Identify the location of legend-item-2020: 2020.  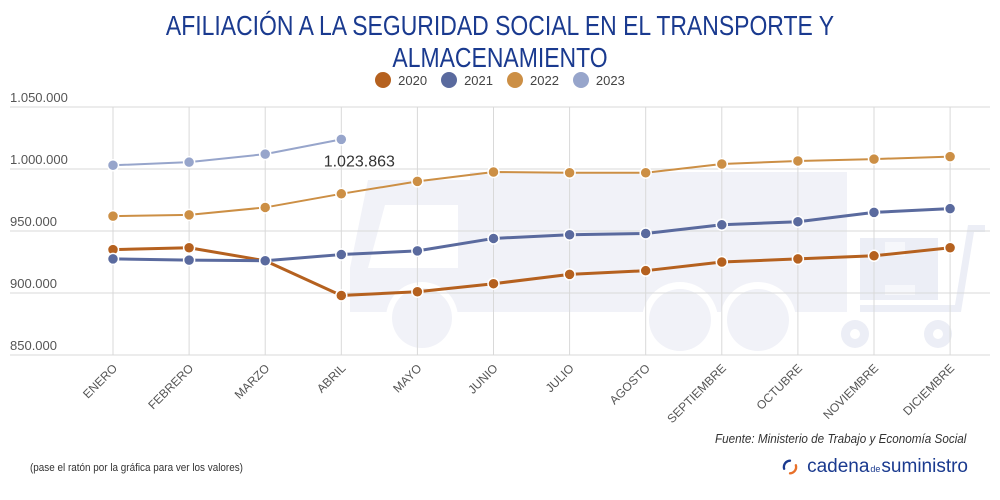
(401, 80).